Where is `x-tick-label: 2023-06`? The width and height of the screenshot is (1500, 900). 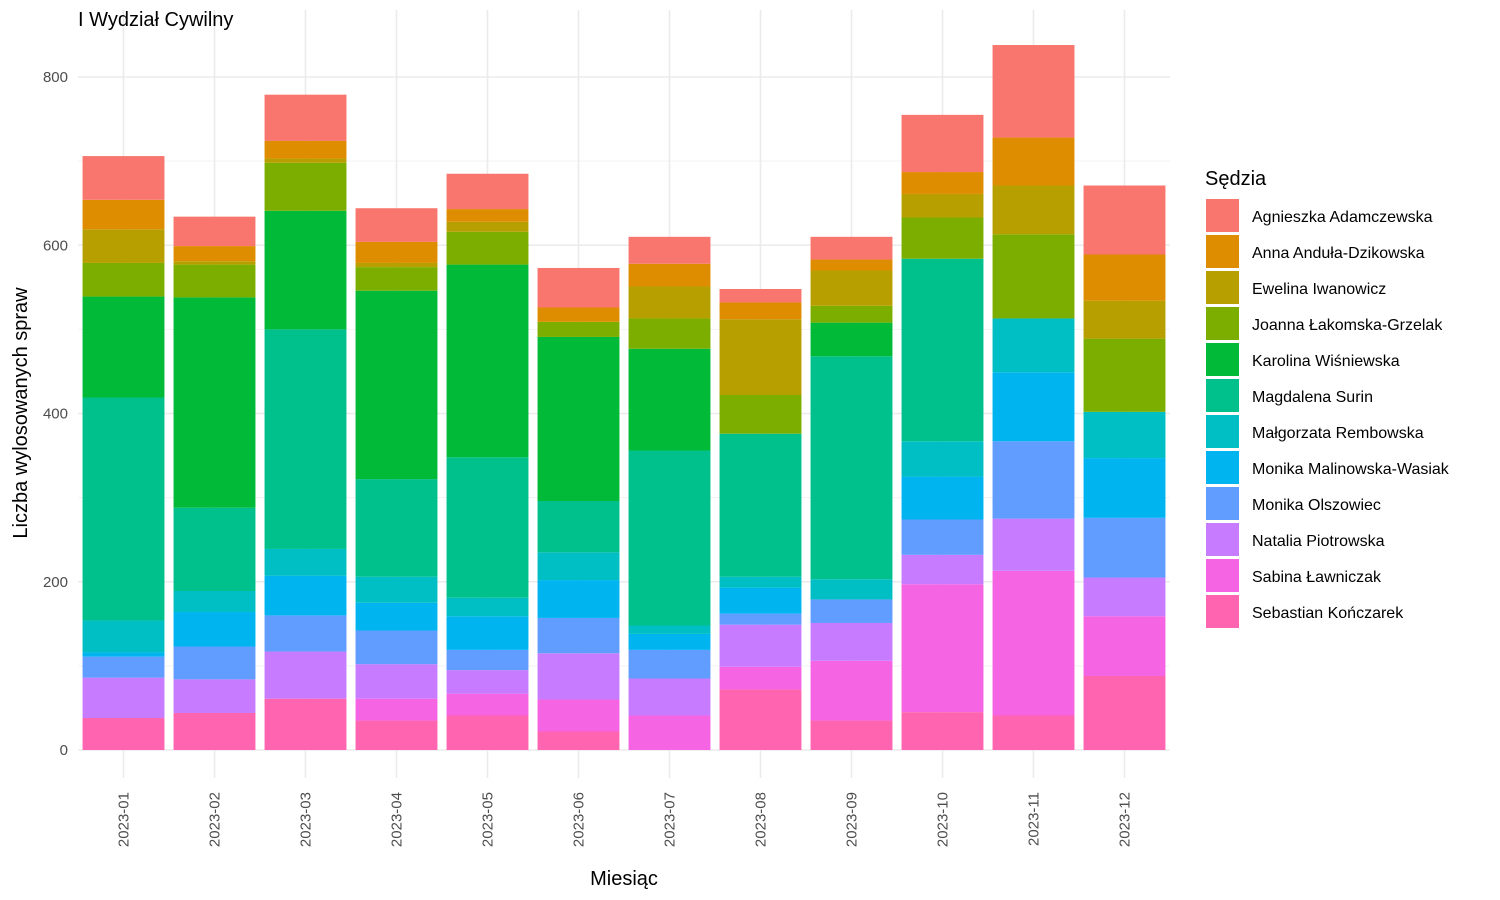
x-tick-label: 2023-06 is located at coordinates (579, 819).